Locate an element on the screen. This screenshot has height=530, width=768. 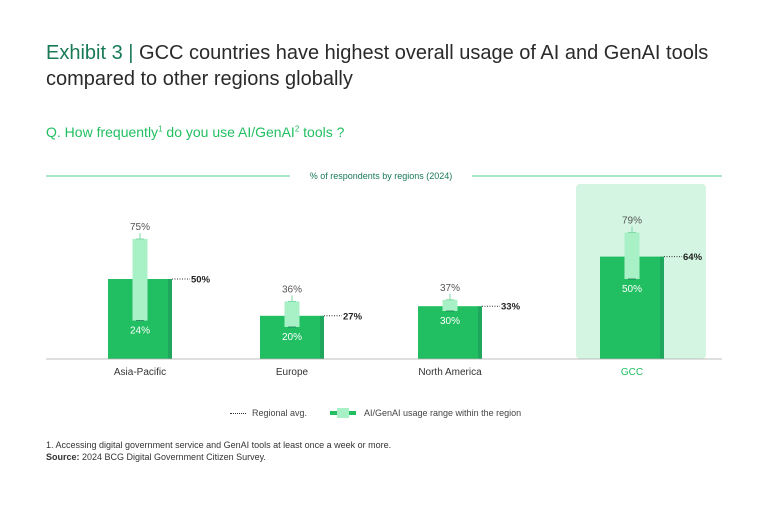
range-high-label: 37% is located at coordinates (450, 288).